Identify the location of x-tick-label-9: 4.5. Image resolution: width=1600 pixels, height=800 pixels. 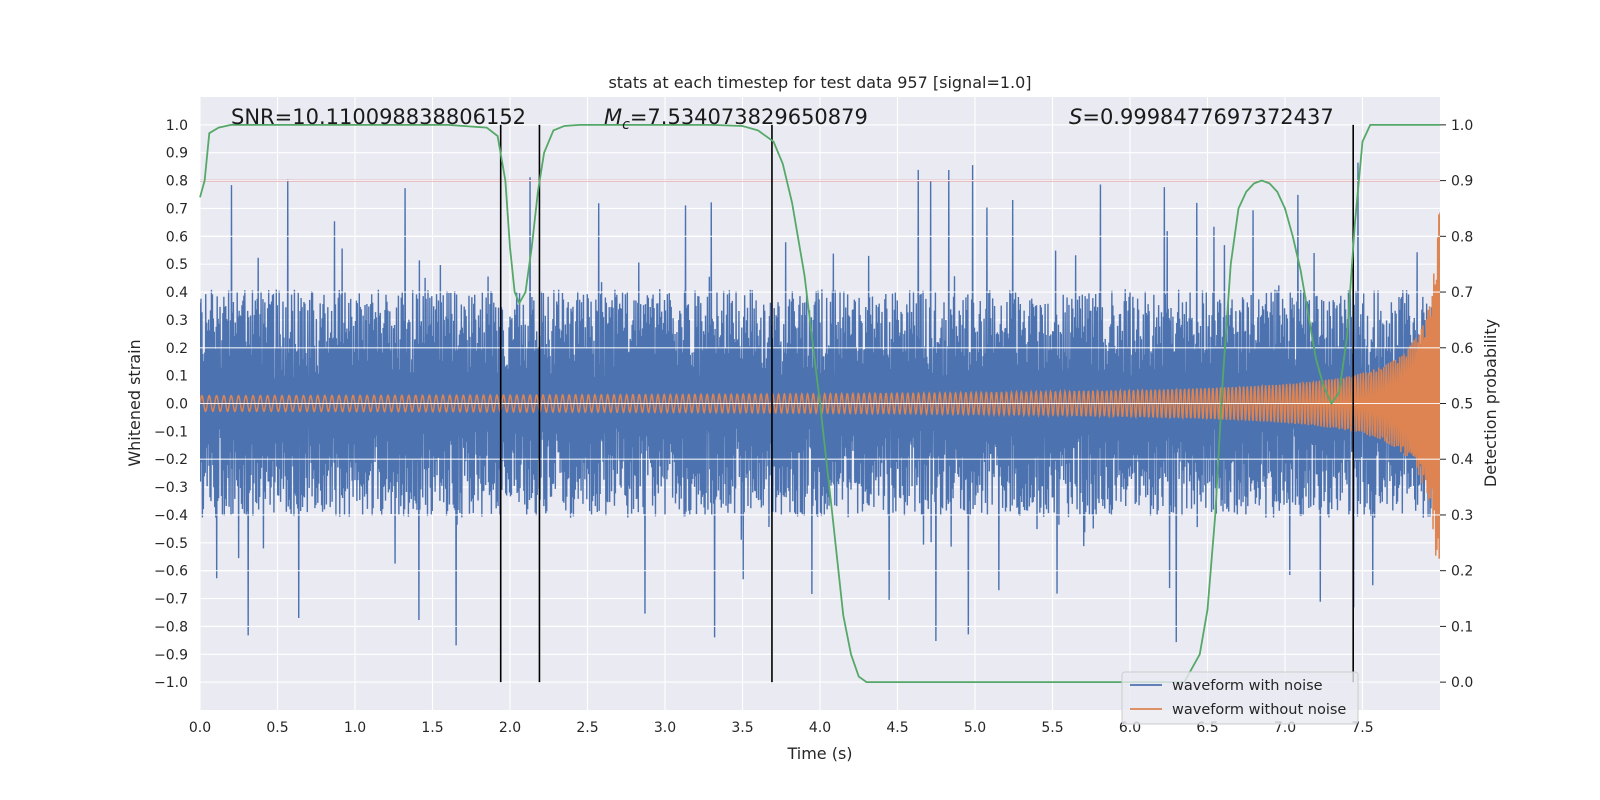
(897, 728).